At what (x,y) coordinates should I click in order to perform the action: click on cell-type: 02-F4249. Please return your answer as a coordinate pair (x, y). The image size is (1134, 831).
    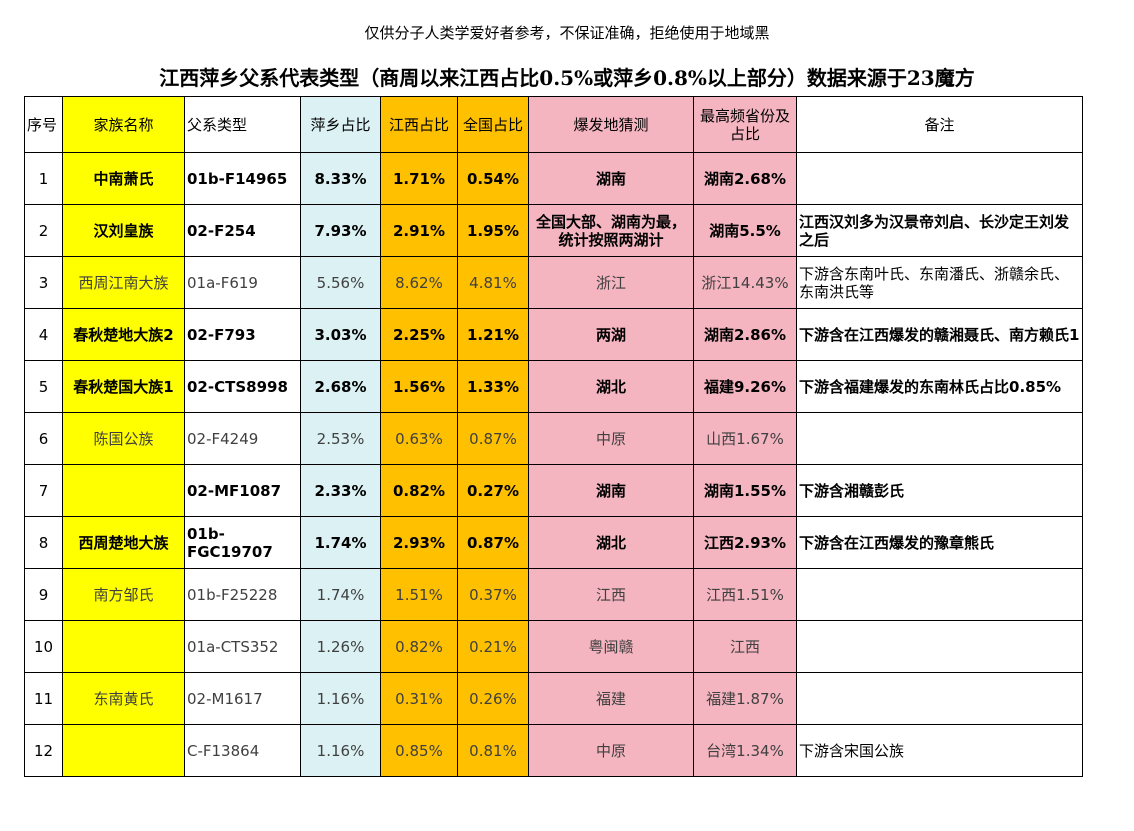
    Looking at the image, I should click on (242, 438).